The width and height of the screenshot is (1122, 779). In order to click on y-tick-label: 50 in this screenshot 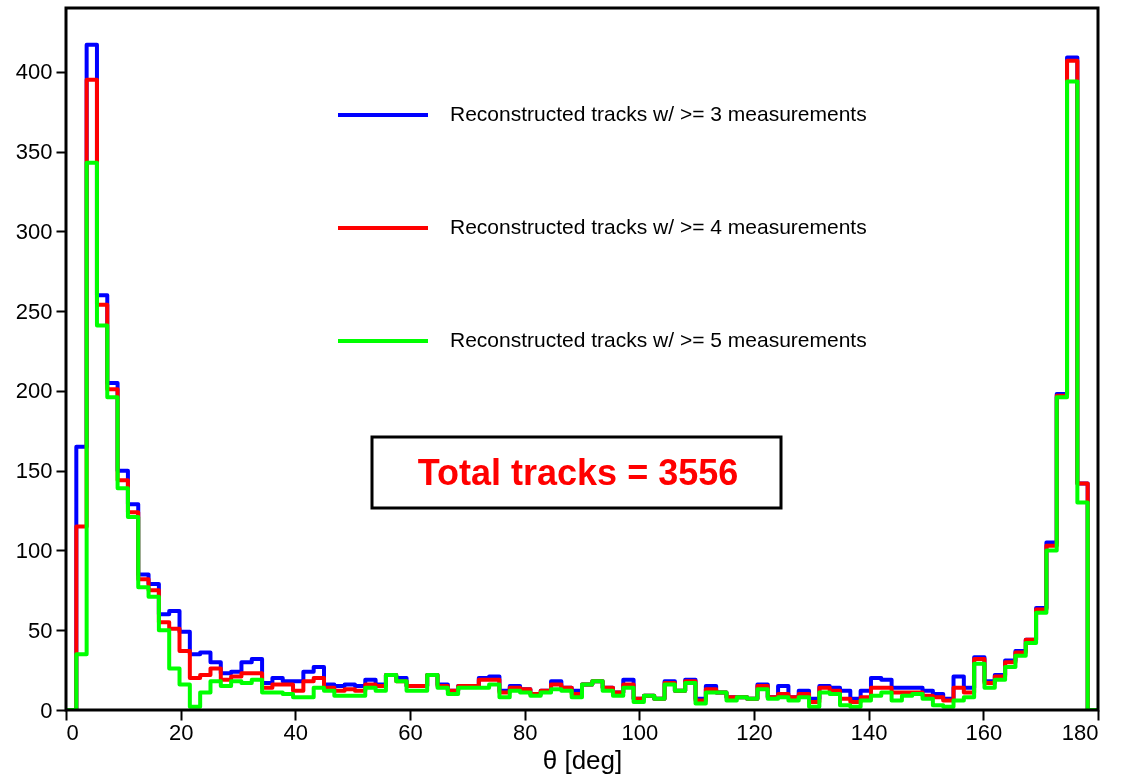, I will do `click(40, 630)`.